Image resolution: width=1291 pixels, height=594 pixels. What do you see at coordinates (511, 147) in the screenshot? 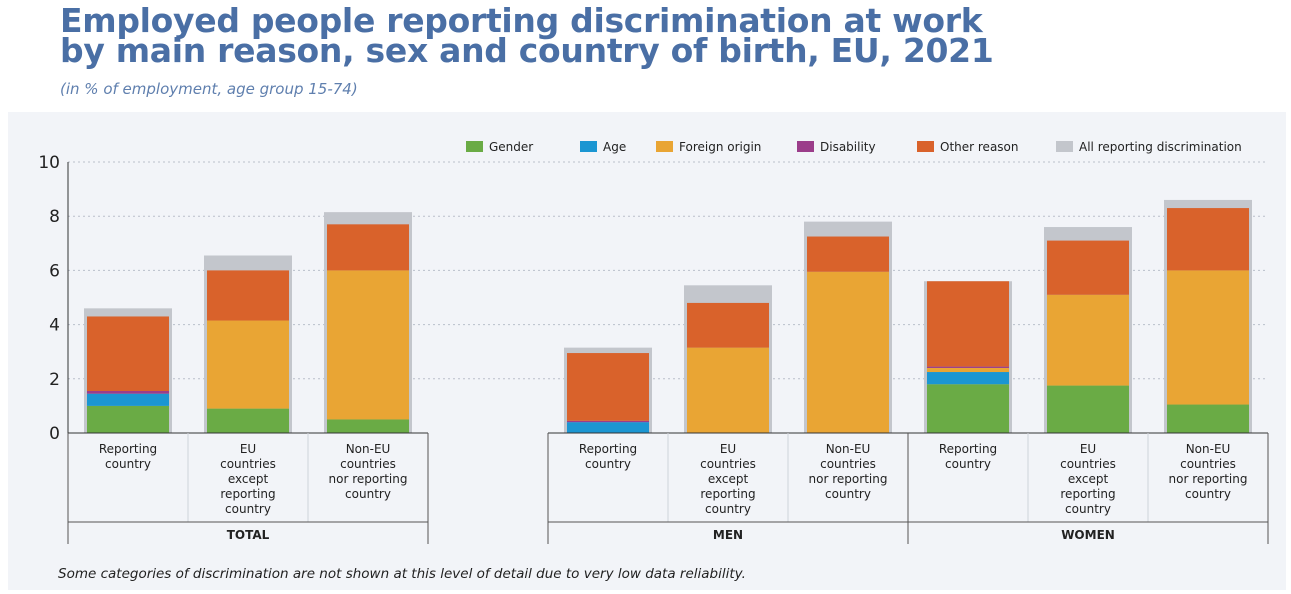
I see `legend-label: Gender` at bounding box center [511, 147].